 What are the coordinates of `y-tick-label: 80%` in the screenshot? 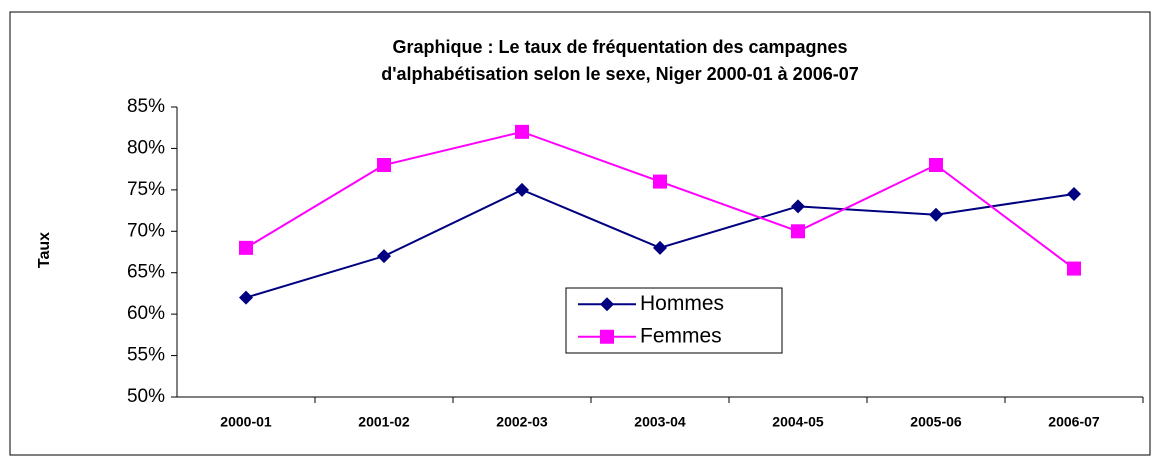 It's located at (146, 147).